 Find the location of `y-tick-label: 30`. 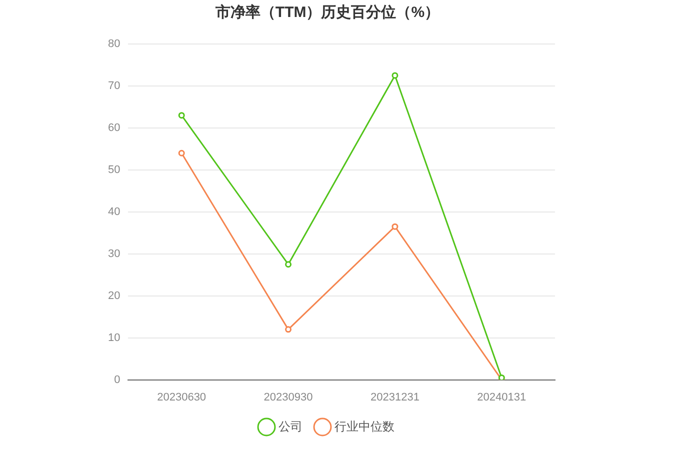

y-tick-label: 30 is located at coordinates (114, 254).